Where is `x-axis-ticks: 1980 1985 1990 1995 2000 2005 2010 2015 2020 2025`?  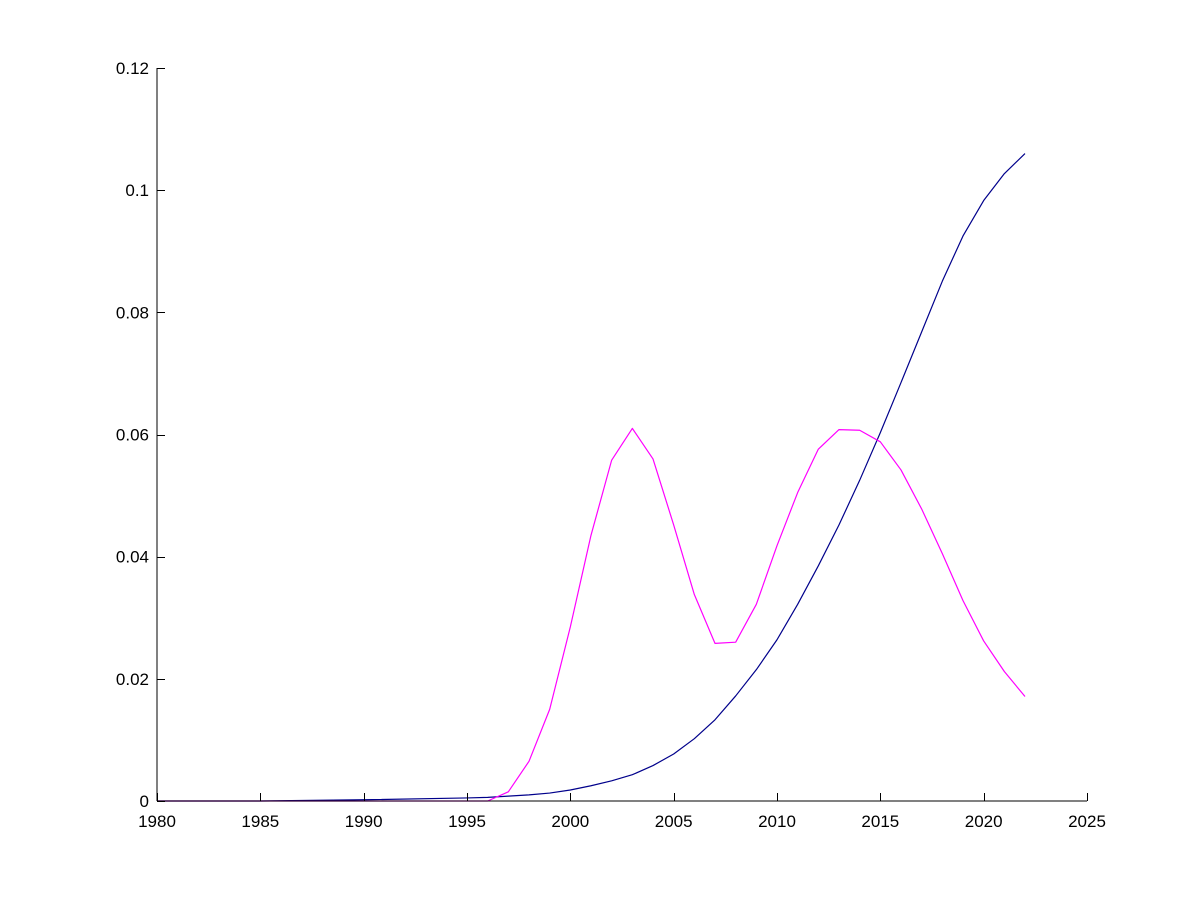 x-axis-ticks: 1980 1985 1990 1995 2000 2005 2010 2015 2020 2025 is located at coordinates (622, 812).